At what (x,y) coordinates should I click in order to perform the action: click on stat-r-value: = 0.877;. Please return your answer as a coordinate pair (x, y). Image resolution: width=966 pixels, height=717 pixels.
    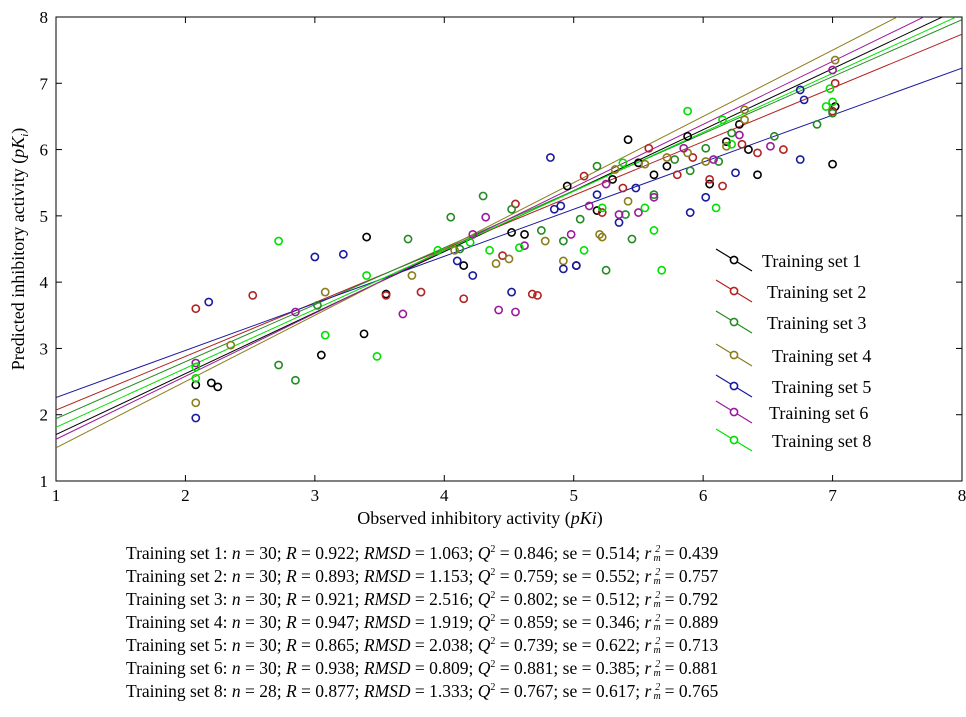
    Looking at the image, I should click on (330, 691).